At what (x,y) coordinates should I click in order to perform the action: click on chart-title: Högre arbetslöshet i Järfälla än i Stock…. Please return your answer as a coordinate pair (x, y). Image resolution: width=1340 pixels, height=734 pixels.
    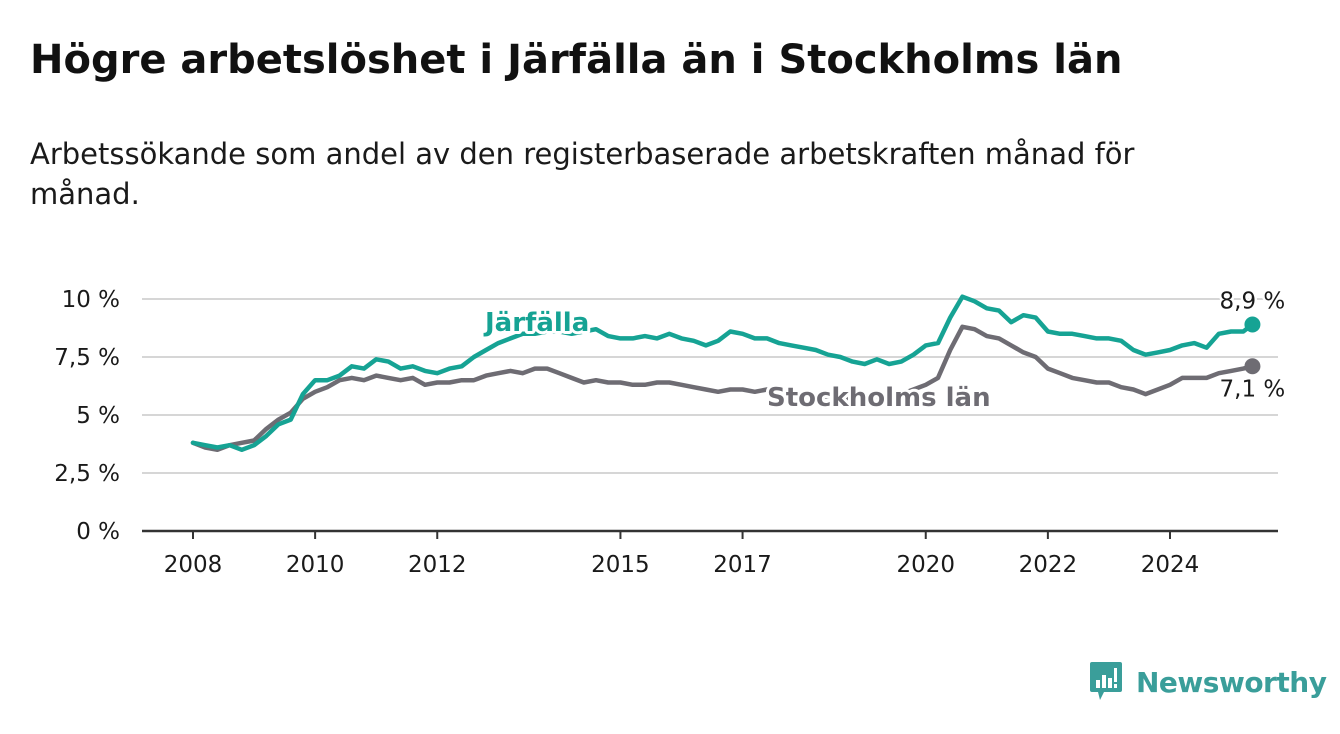
    Looking at the image, I should click on (576, 60).